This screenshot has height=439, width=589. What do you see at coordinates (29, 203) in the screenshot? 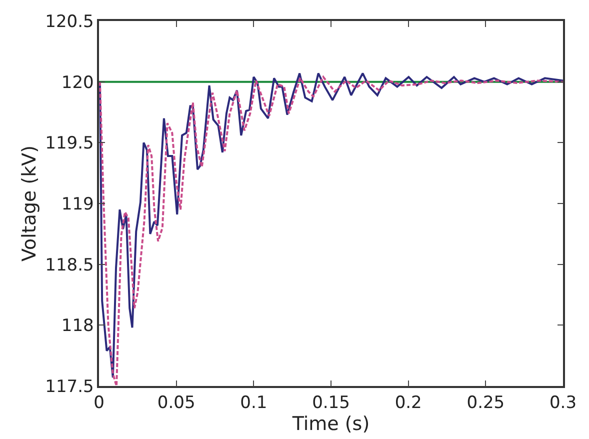
I see `y-axis-title: Voltage (kV)` at bounding box center [29, 203].